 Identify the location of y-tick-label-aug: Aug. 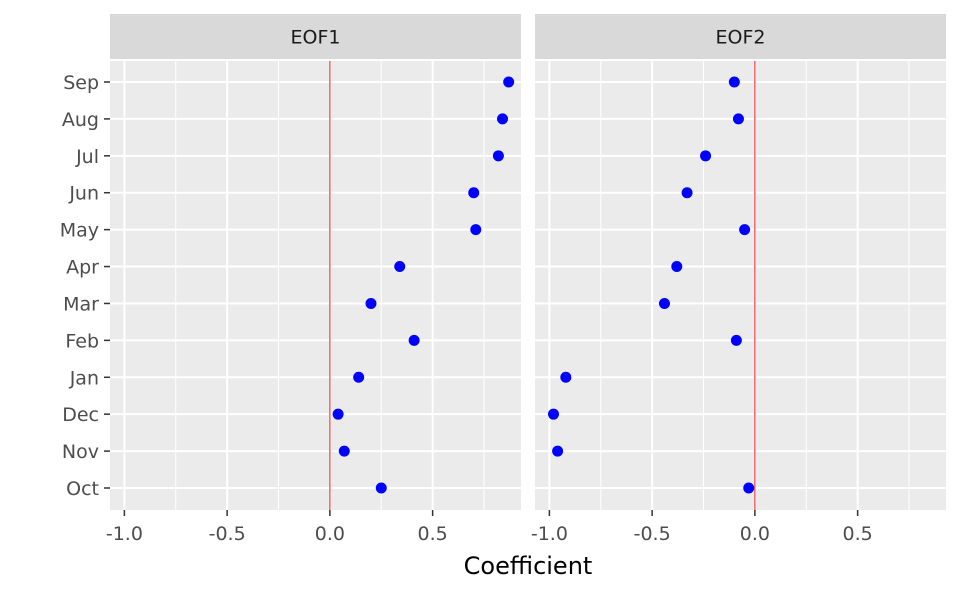
(80, 120).